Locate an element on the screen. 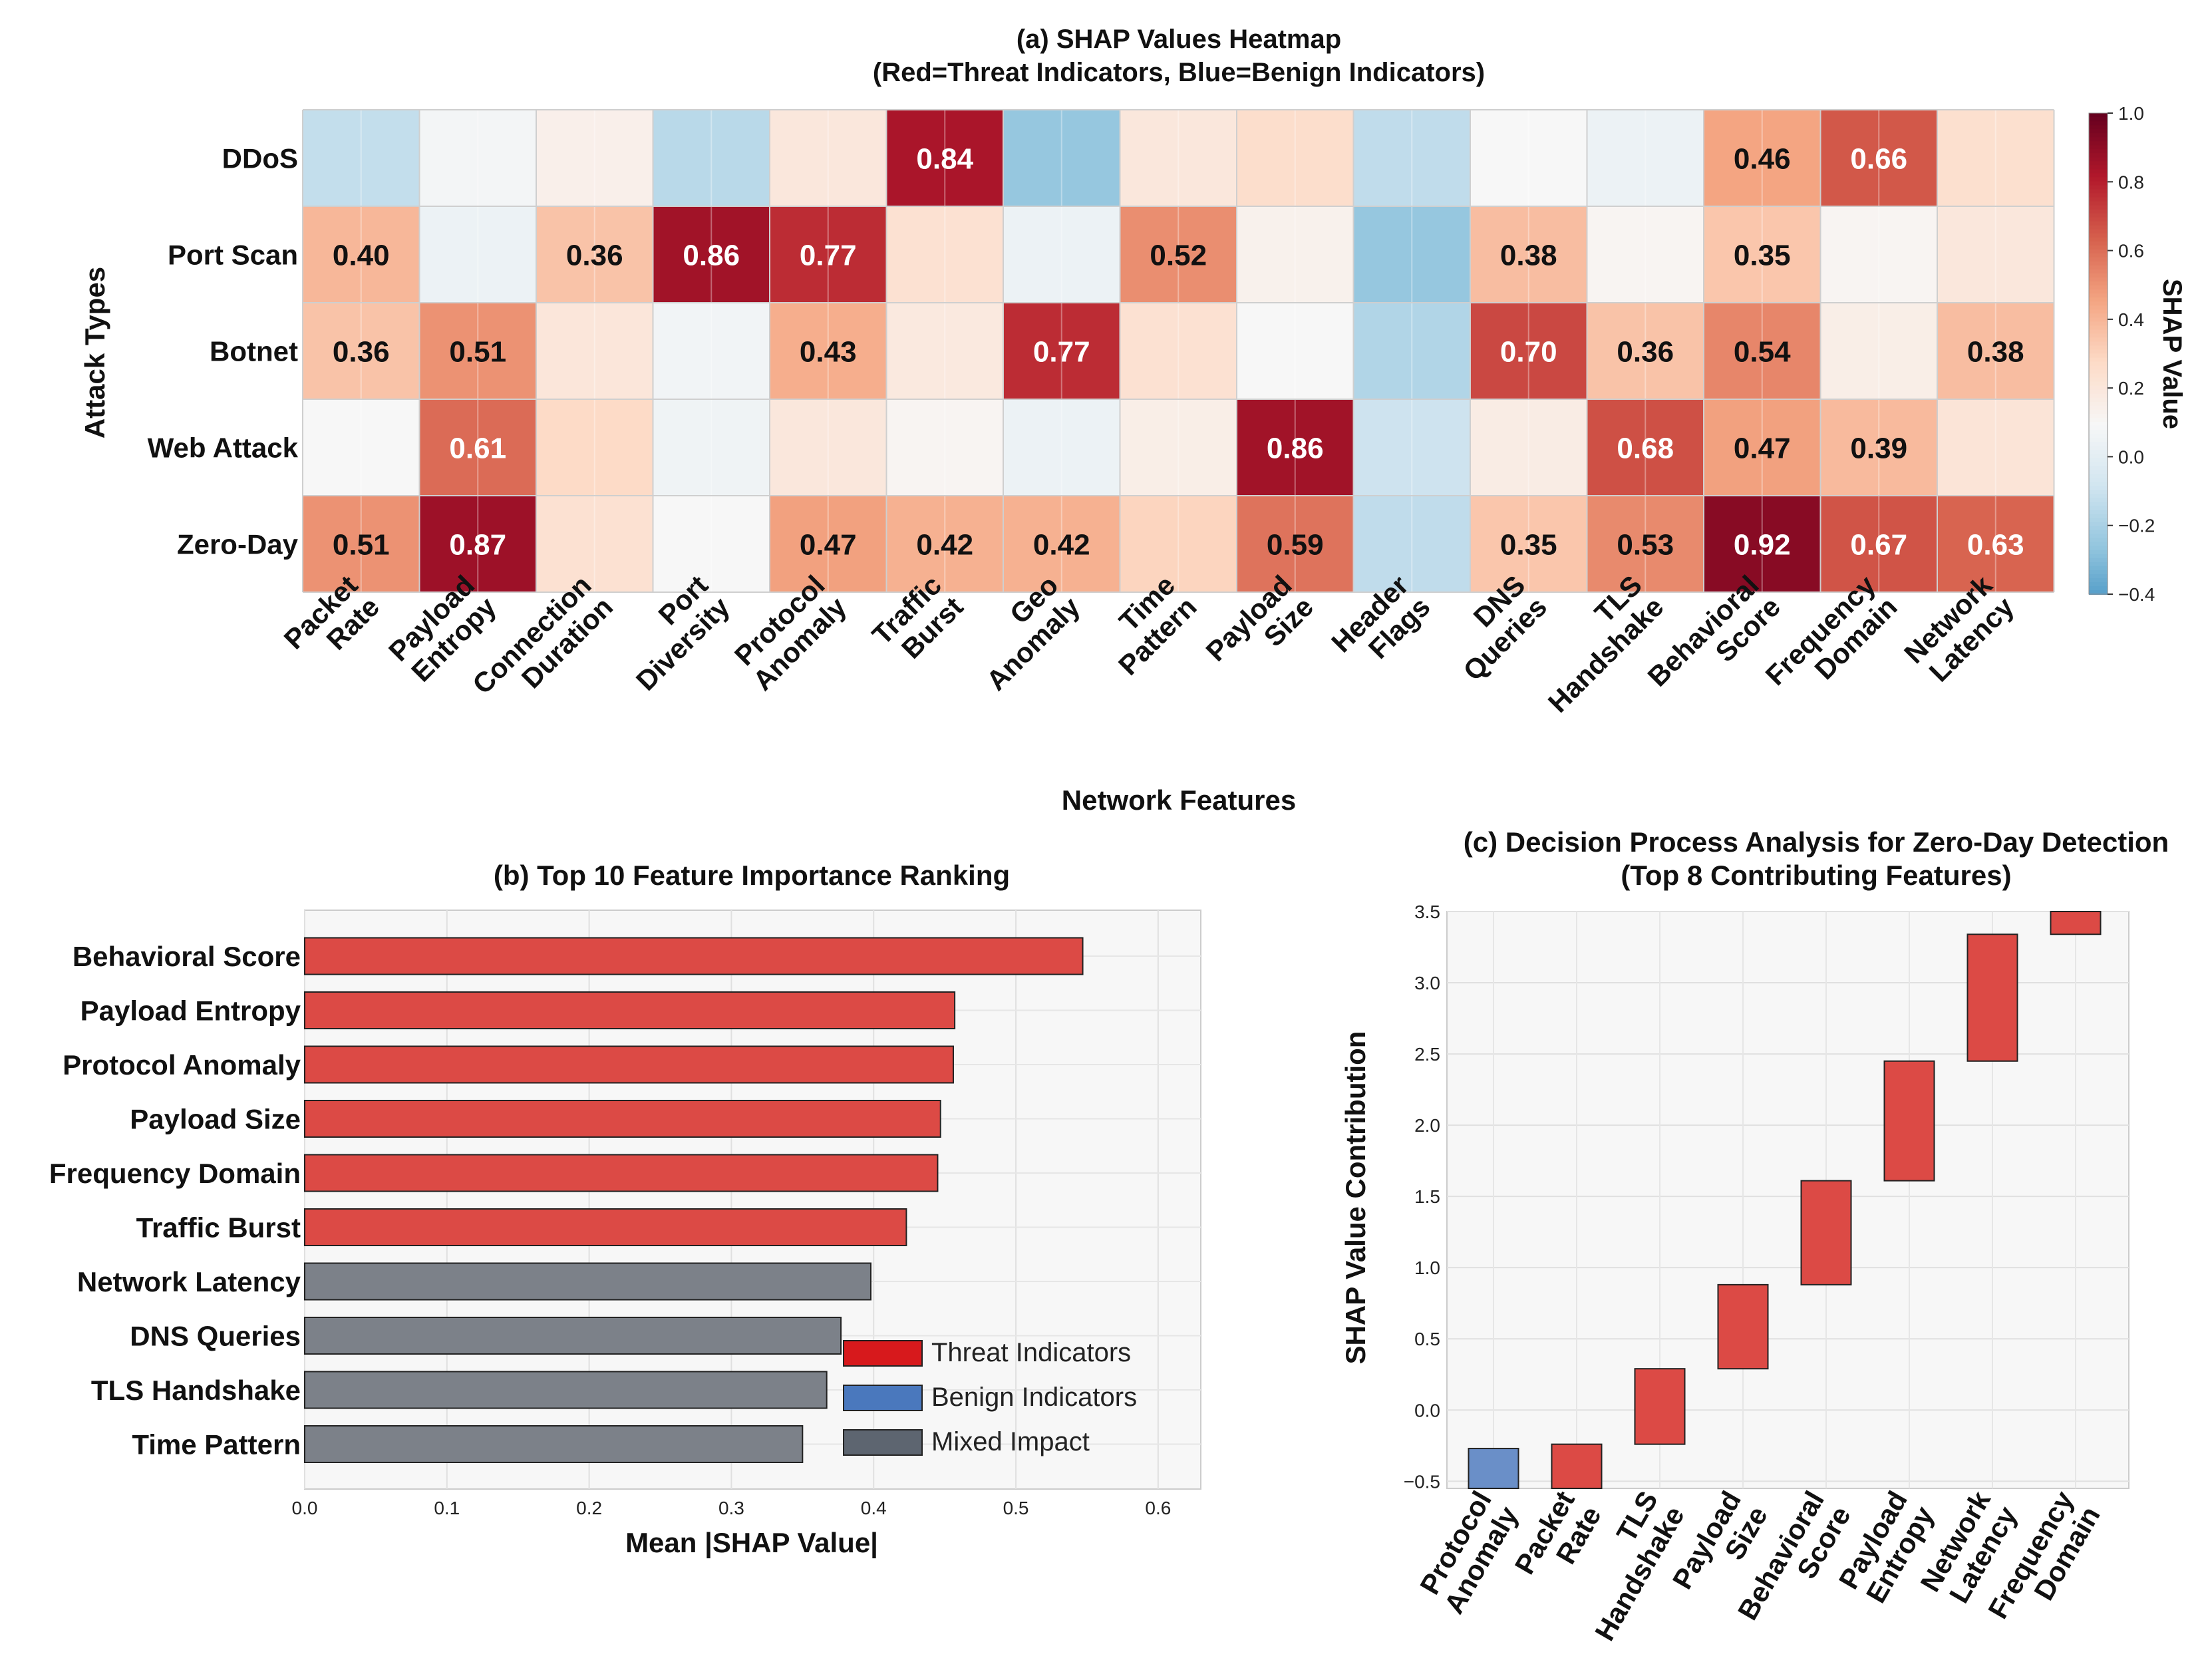 The height and width of the screenshot is (1680, 2202). heatmap-value-label: 0.63 is located at coordinates (1995, 545).